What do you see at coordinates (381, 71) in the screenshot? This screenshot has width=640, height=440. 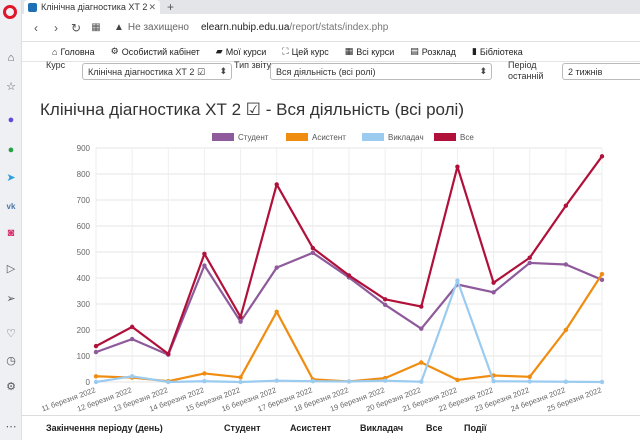 I see `report-type-select: Вся діяльність (всі ролі) ⬍` at bounding box center [381, 71].